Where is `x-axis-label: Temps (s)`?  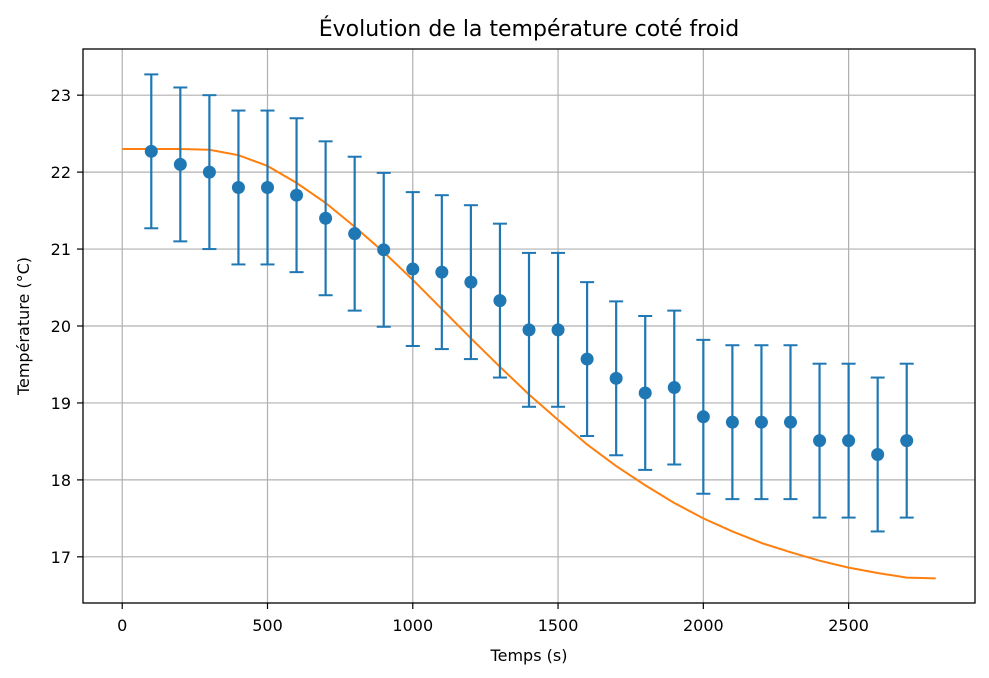 x-axis-label: Temps (s) is located at coordinates (529, 655).